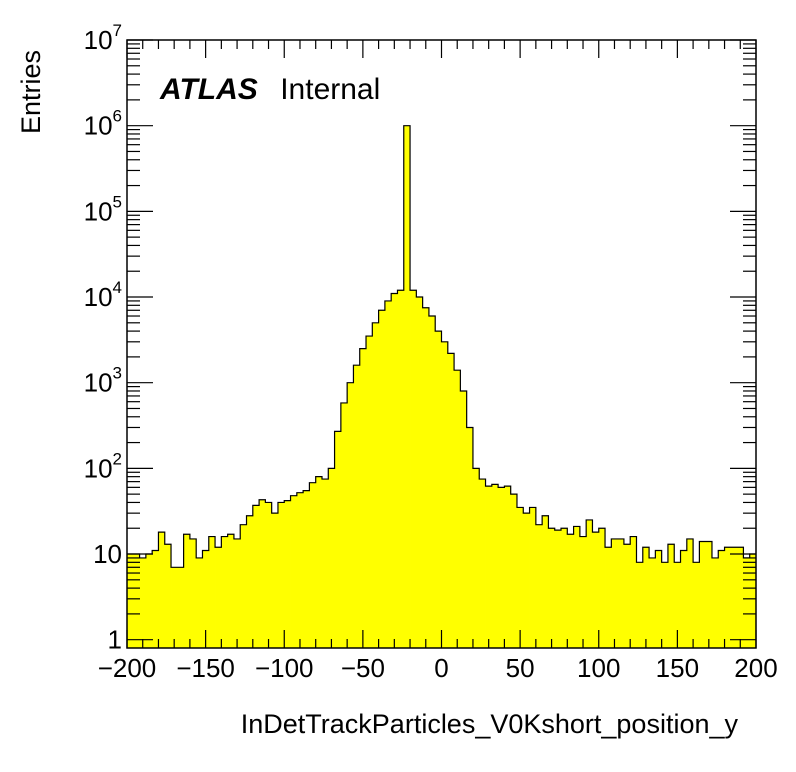 This screenshot has width=796, height=772. I want to click on atlas-bold-label: ATLAS, so click(208, 89).